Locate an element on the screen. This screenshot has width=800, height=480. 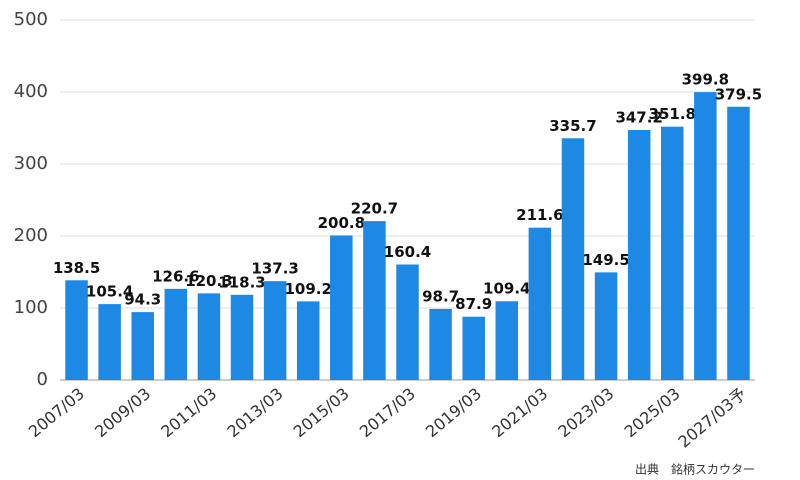
value-label: 109.2 is located at coordinates (307, 289).